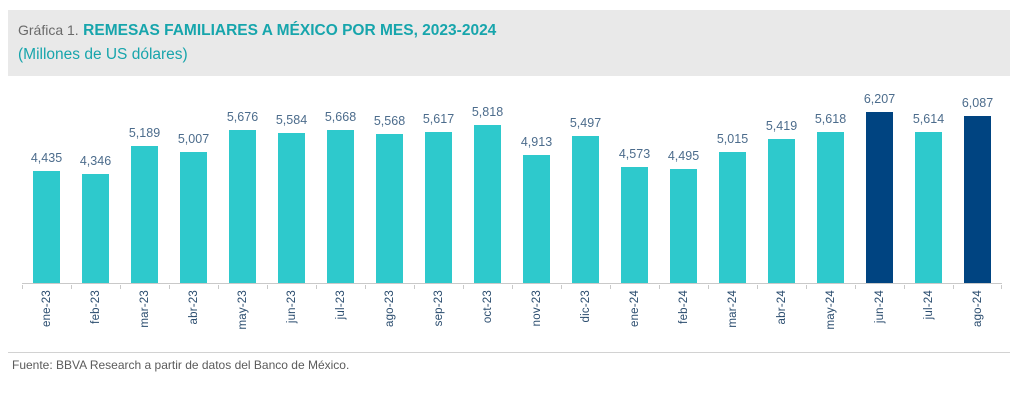 This screenshot has width=1024, height=404. I want to click on x-axis-label: ago-24, so click(977, 309).